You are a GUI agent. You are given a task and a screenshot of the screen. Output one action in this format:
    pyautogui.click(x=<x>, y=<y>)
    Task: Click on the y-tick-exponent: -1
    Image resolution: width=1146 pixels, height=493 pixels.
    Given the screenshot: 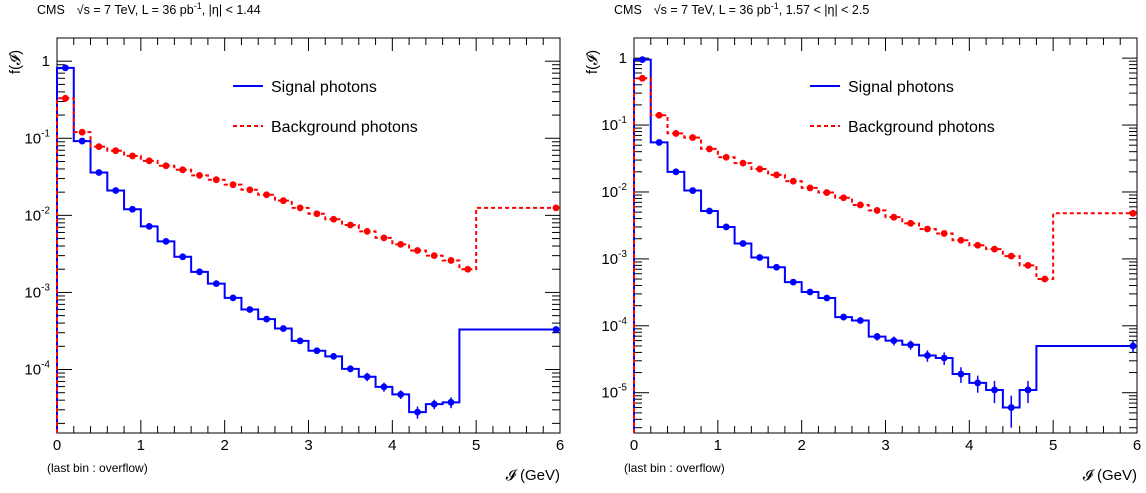 What is the action you would take?
    pyautogui.click(x=45, y=133)
    